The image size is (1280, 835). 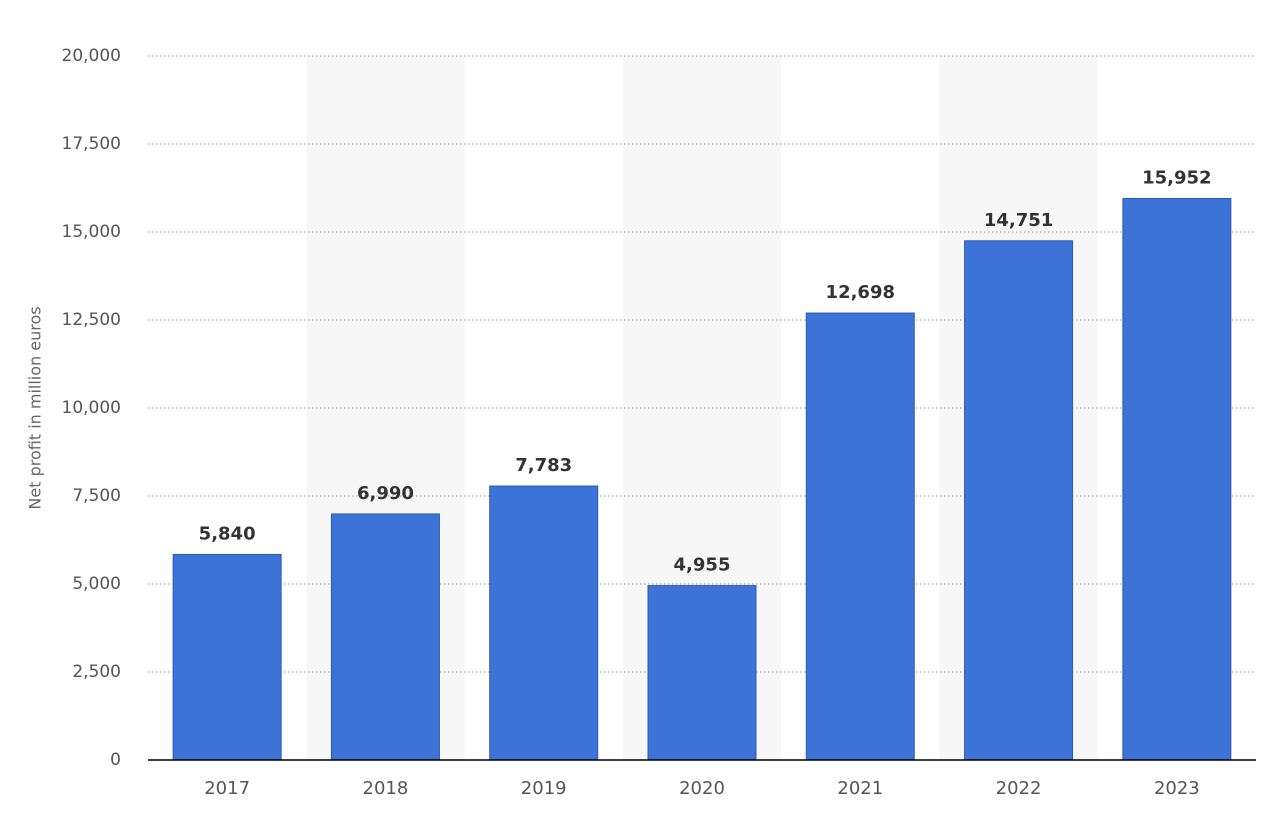 I want to click on value-label: 14,751, so click(x=1018, y=220).